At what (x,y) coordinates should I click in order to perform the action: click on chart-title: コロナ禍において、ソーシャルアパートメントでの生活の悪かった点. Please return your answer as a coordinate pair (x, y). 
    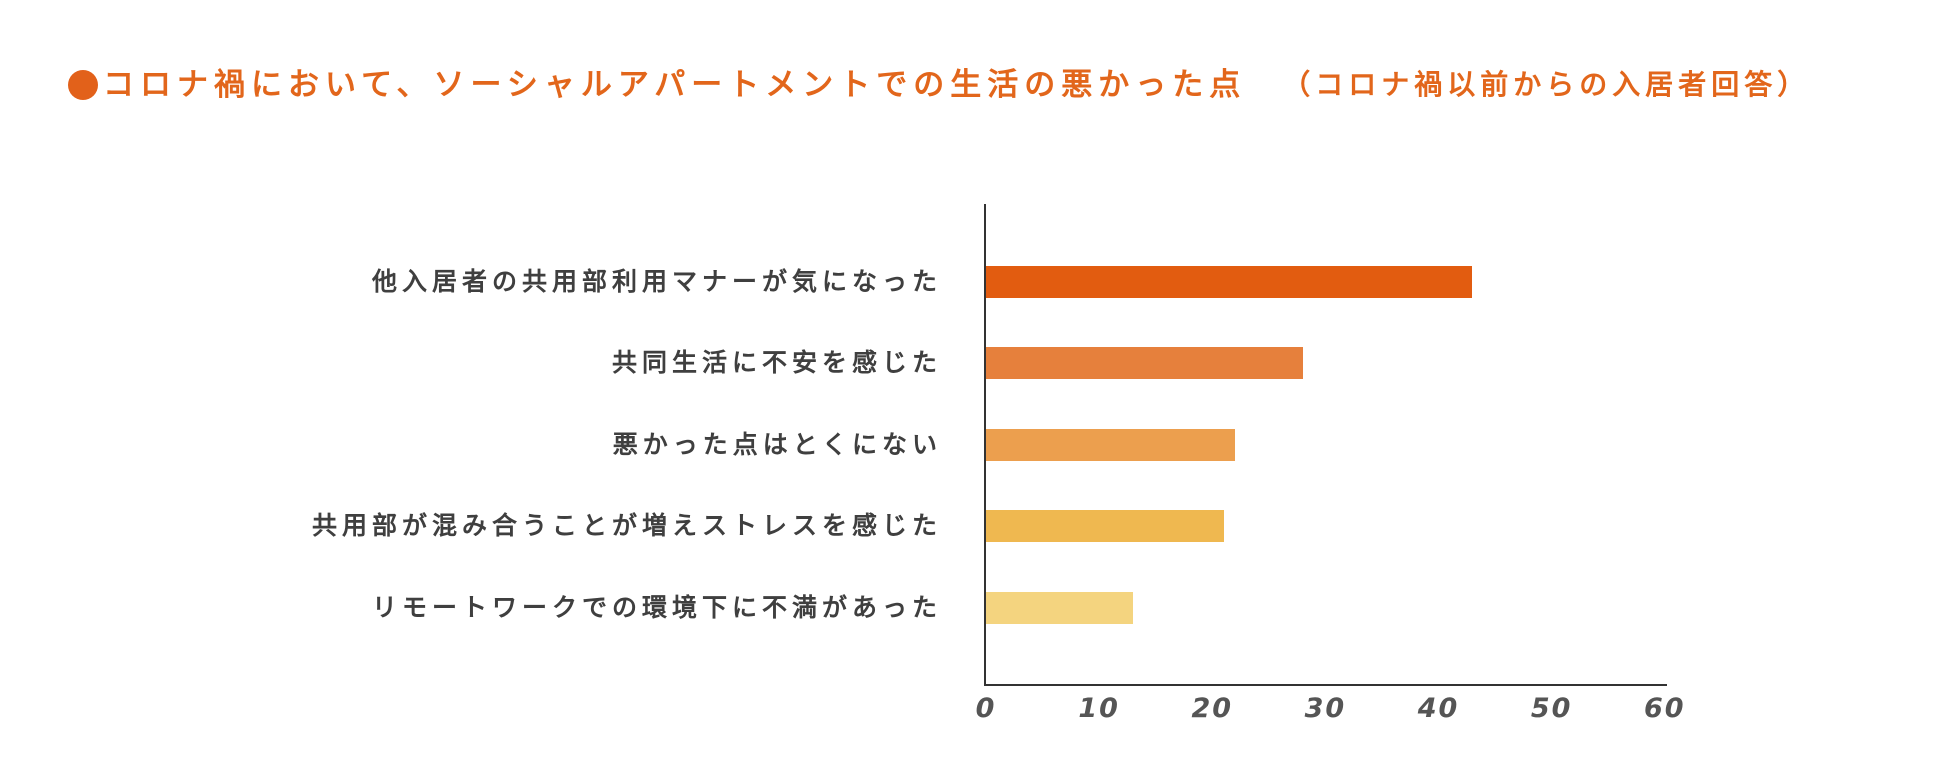
    Looking at the image, I should click on (675, 85).